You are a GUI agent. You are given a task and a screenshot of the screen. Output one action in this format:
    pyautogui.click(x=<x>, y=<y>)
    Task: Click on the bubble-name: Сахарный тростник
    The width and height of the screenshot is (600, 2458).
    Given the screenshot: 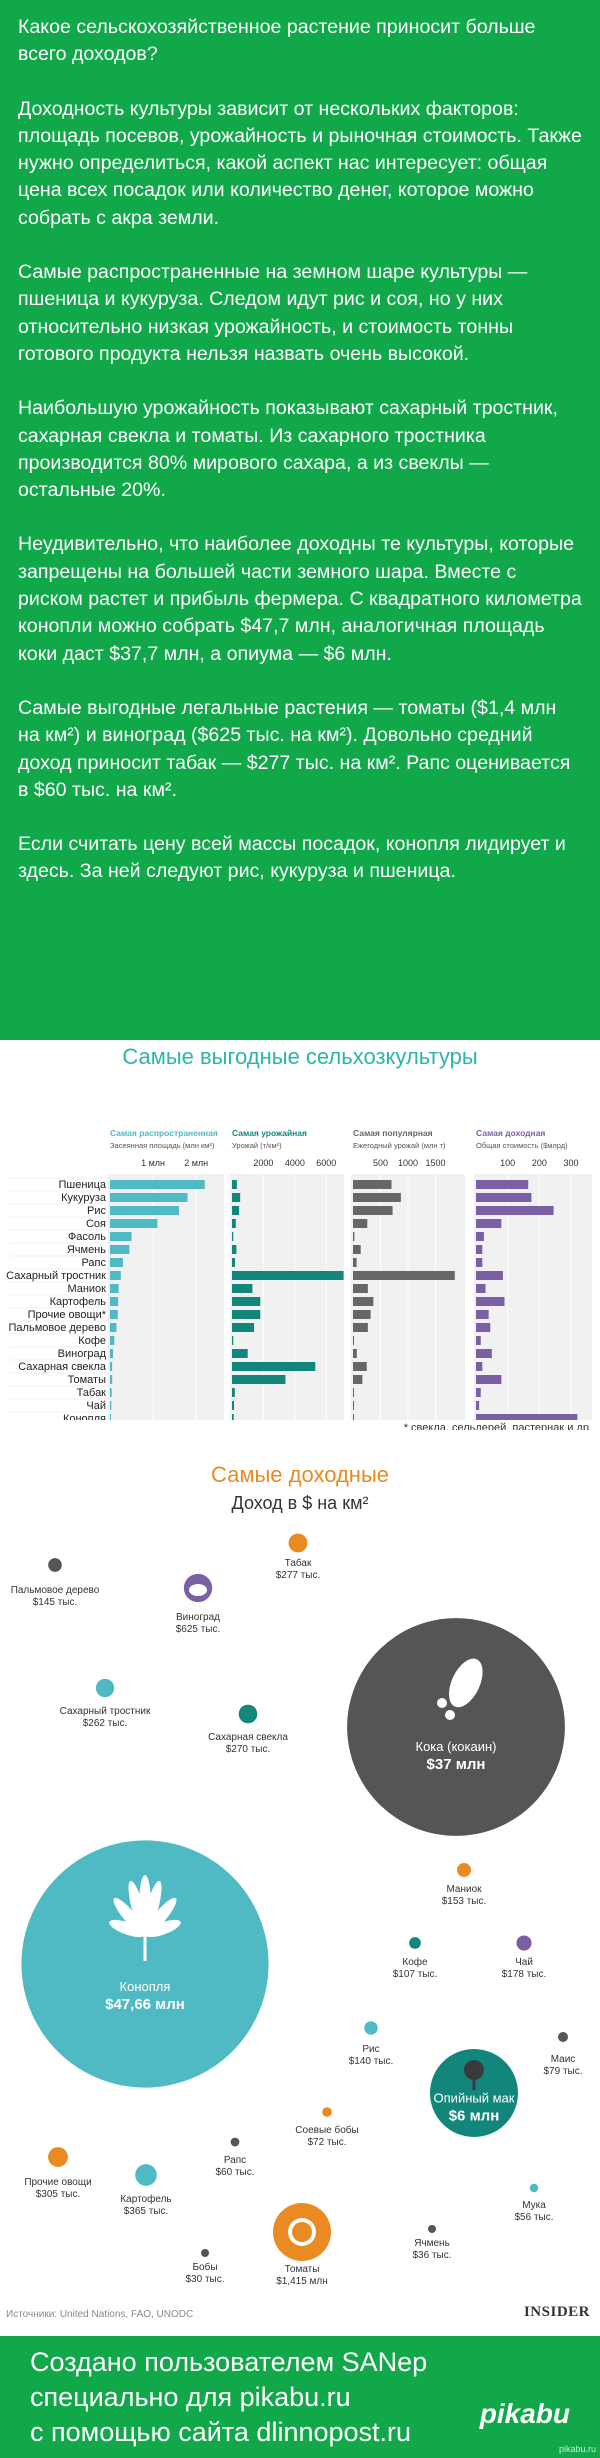 What is the action you would take?
    pyautogui.click(x=105, y=1711)
    